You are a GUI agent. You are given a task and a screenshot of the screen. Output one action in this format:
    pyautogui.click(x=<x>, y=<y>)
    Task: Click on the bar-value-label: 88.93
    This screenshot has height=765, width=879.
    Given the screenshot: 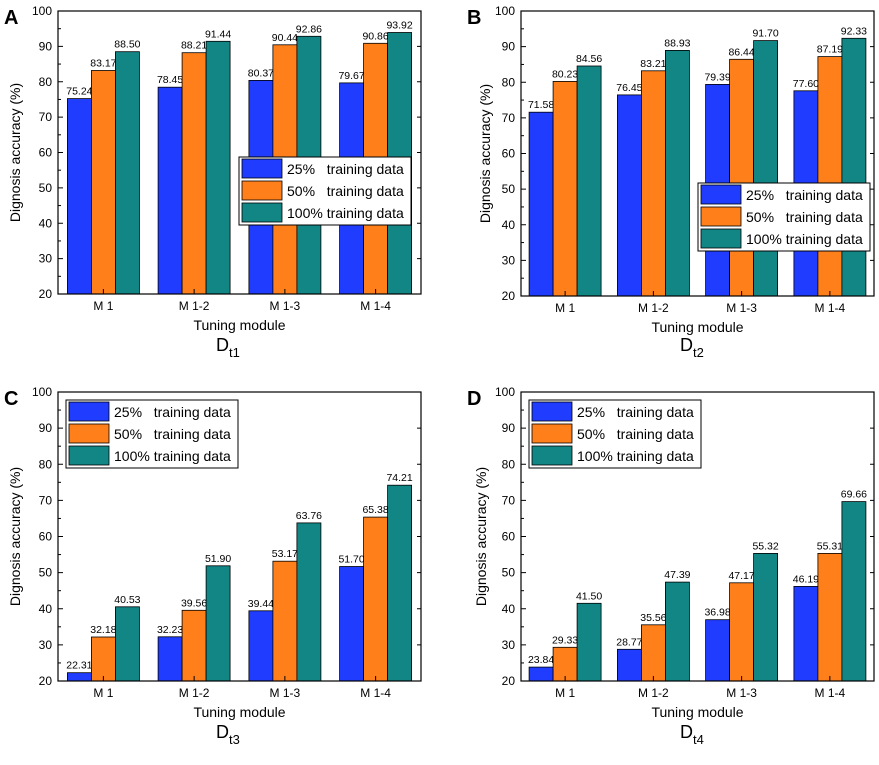 What is the action you would take?
    pyautogui.click(x=677, y=43)
    